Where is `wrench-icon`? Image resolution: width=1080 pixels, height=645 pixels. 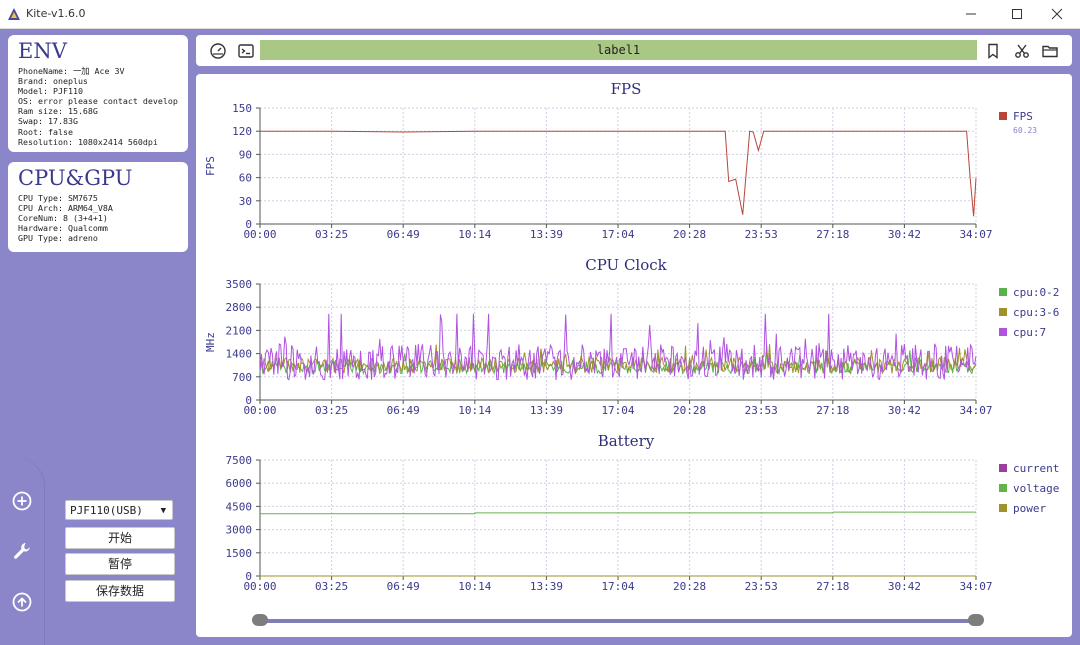 wrench-icon is located at coordinates (22, 551).